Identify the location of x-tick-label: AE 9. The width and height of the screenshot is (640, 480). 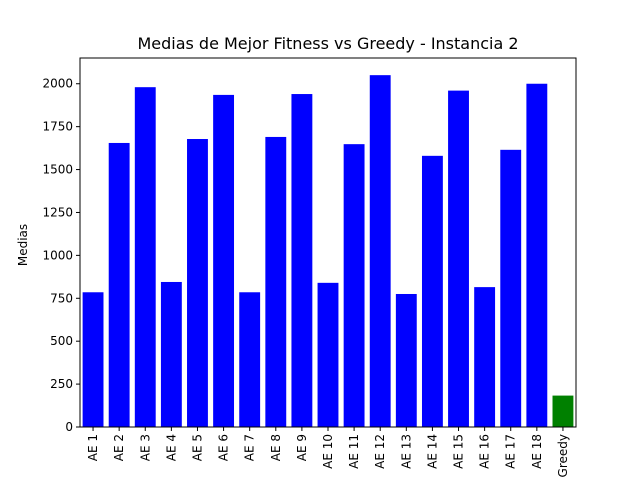
(302, 447).